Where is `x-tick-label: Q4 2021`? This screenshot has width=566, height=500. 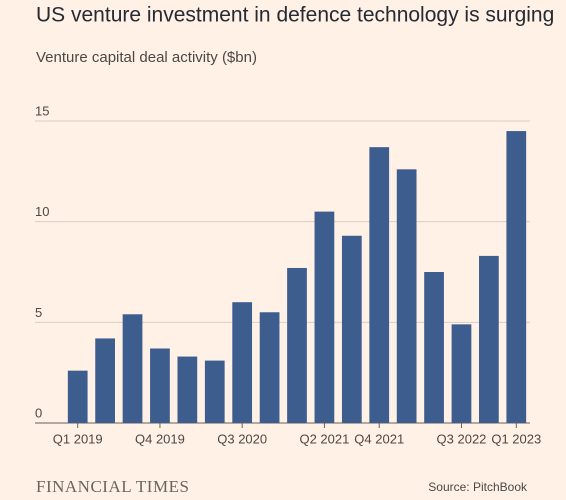 x-tick-label: Q4 2021 is located at coordinates (379, 438).